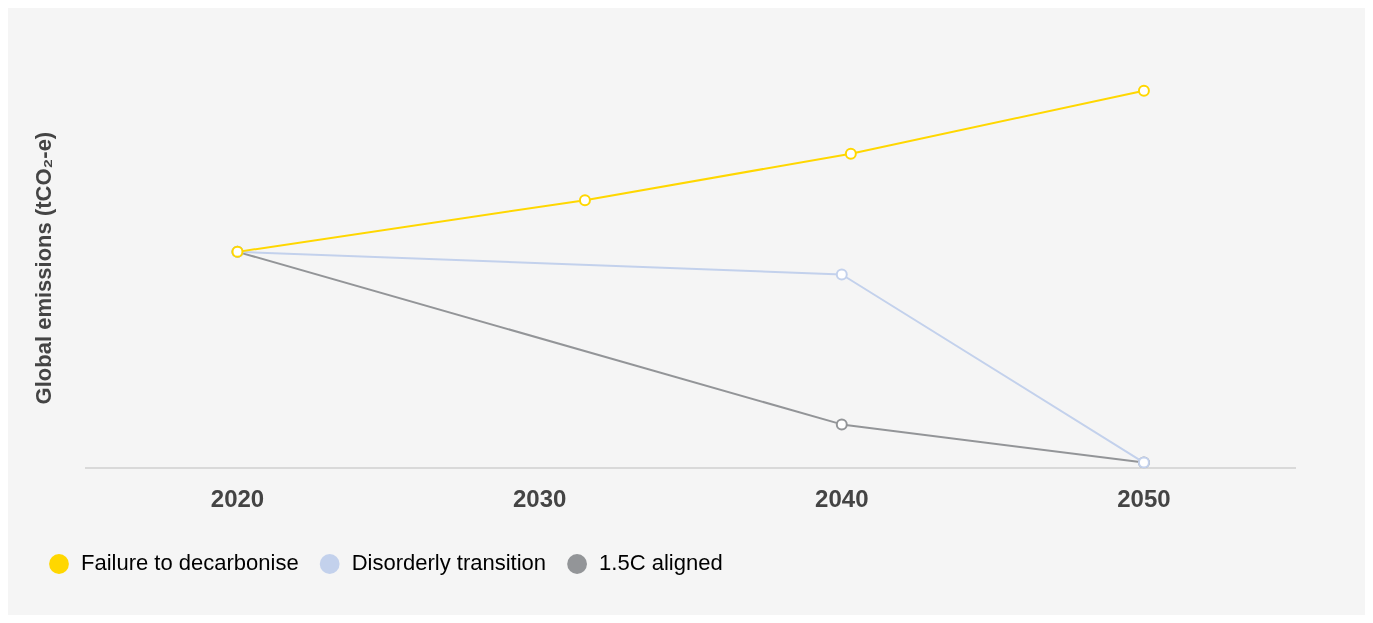 The width and height of the screenshot is (1373, 623). I want to click on legend-label: 1.5C aligned, so click(661, 563).